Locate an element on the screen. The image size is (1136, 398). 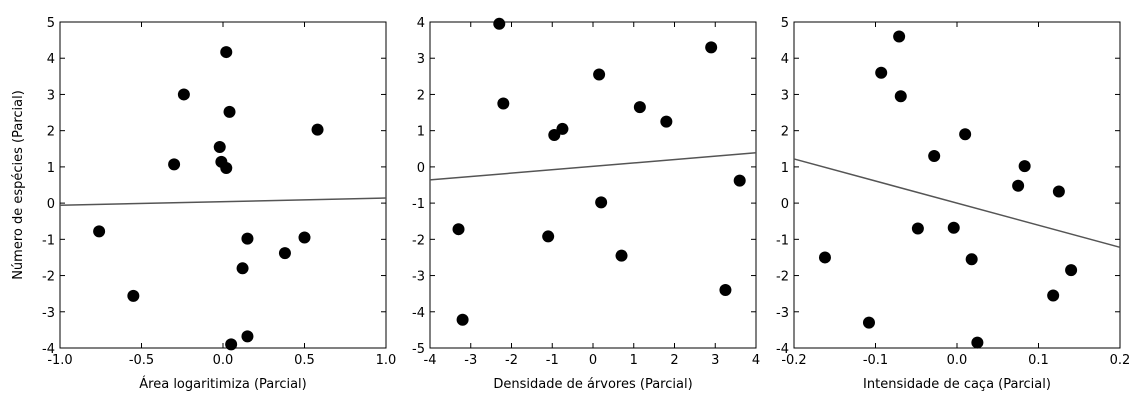
x-tick-label: 3 is located at coordinates (715, 360).